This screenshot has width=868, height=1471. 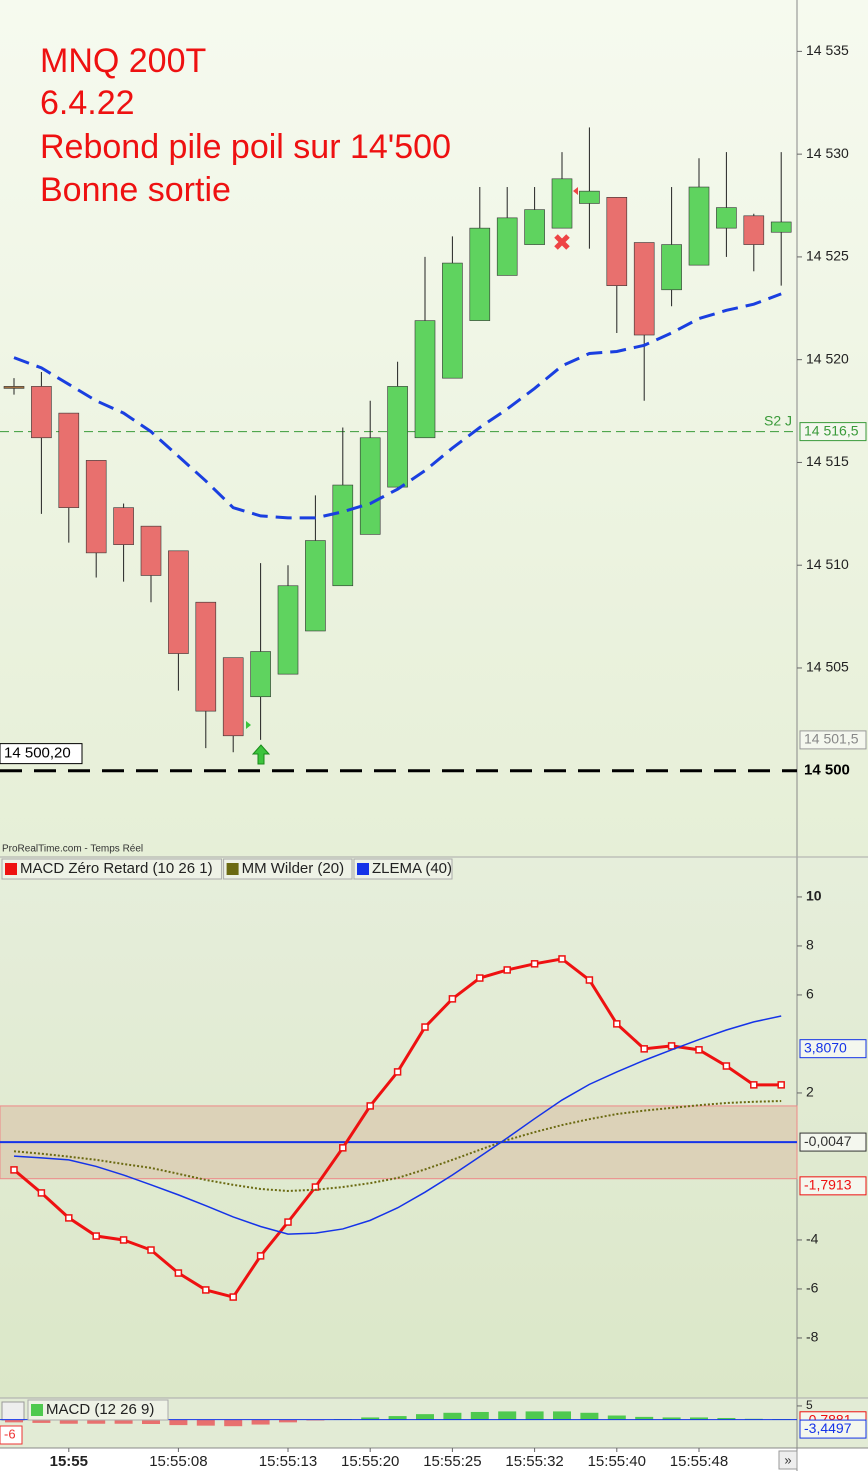 What do you see at coordinates (617, 1461) in the screenshot?
I see `x-tick-label: 15:55:40` at bounding box center [617, 1461].